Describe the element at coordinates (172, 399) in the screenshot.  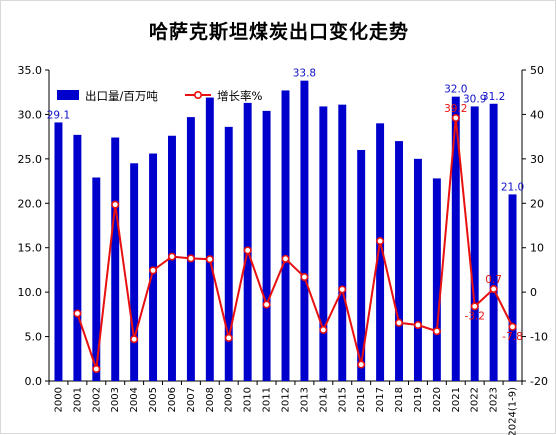
I see `x-tick-label: 2006` at that location.